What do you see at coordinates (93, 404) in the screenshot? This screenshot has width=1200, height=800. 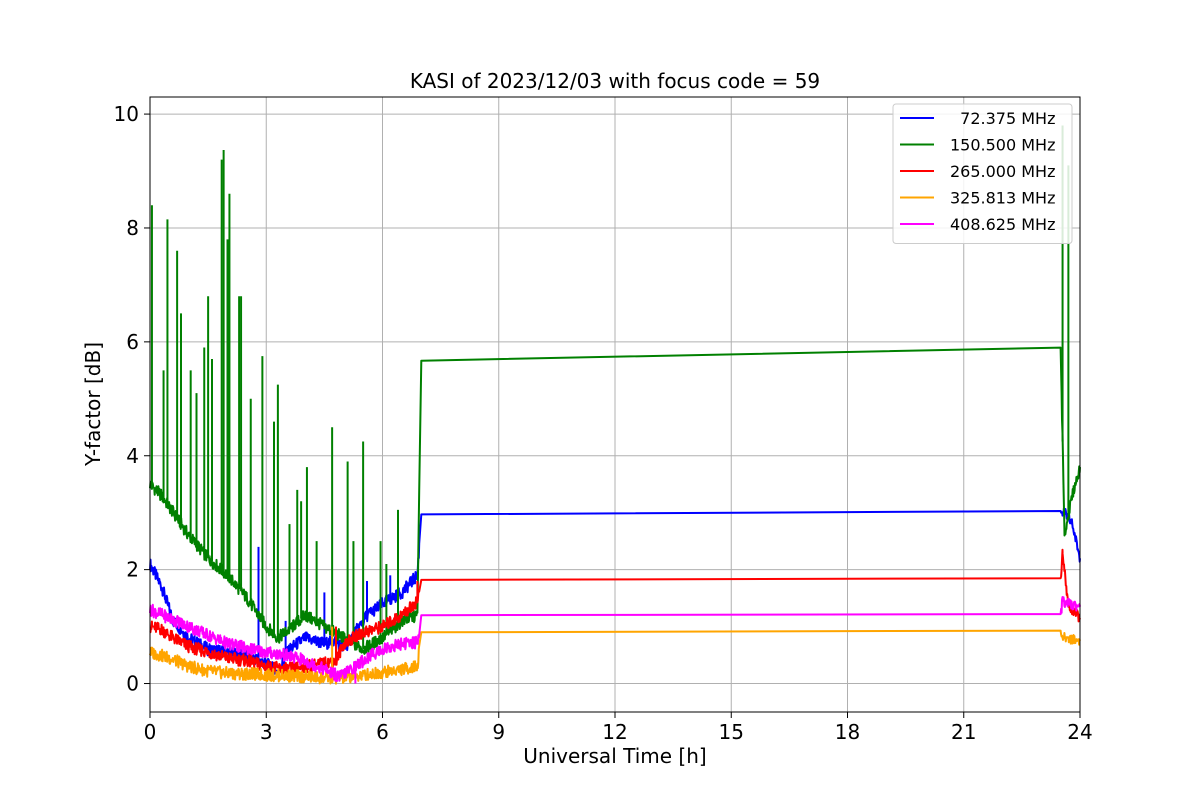 I see `y-axis-label: Y-factor [dB]` at bounding box center [93, 404].